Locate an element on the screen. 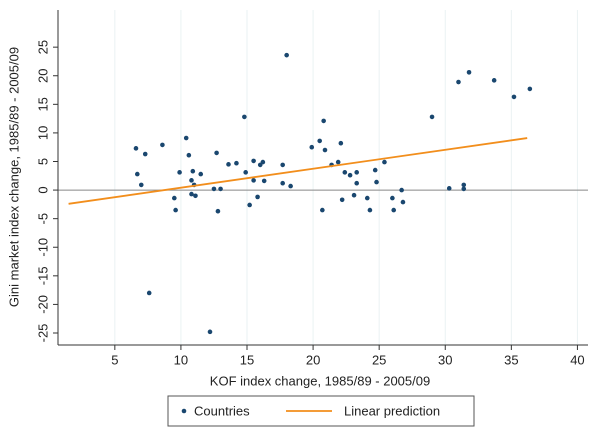  x-tick-label: 30 is located at coordinates (445, 359).